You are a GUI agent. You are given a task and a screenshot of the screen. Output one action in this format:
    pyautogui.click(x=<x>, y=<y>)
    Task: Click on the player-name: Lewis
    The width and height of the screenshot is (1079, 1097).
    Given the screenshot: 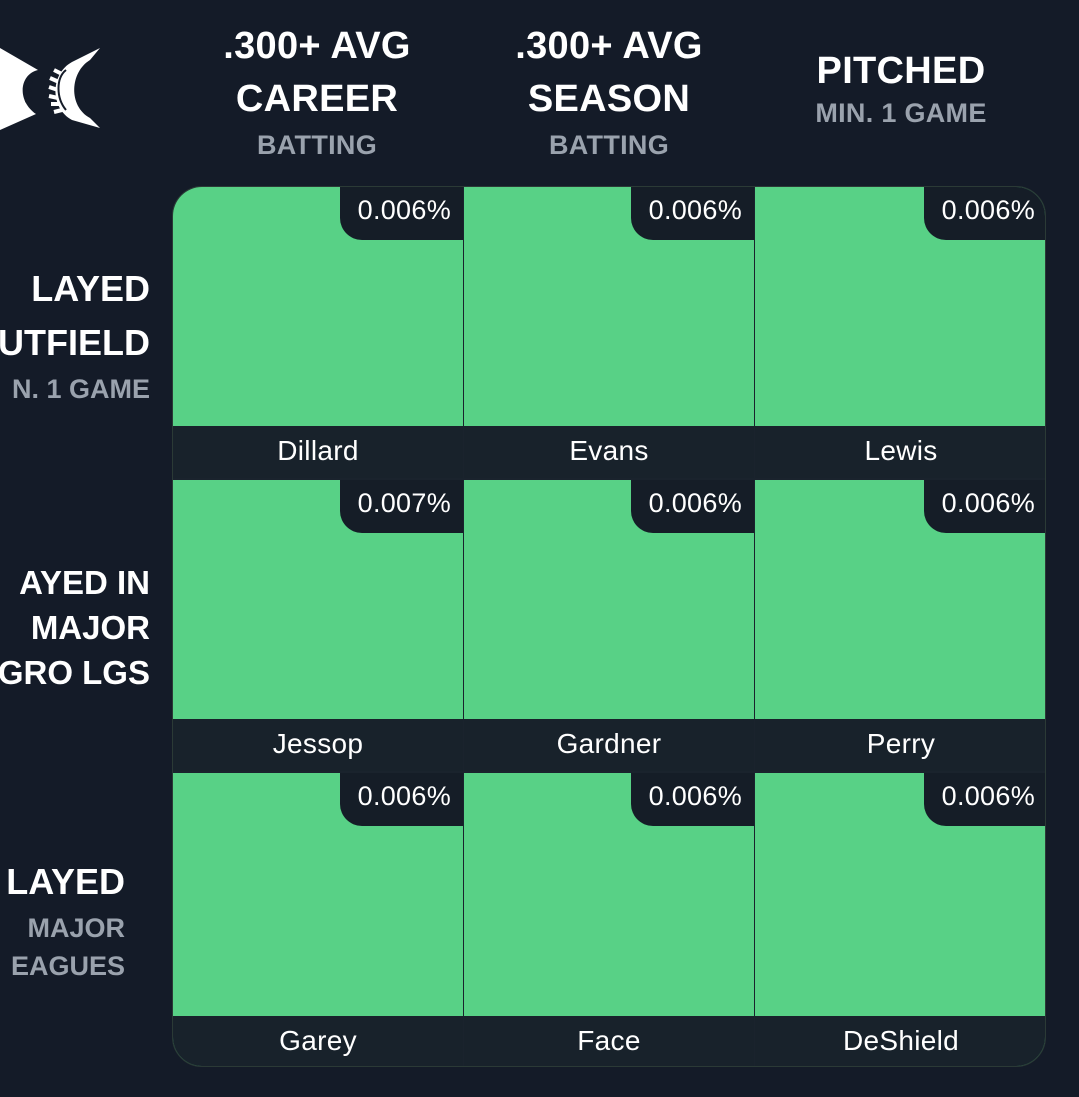 What is the action you would take?
    pyautogui.click(x=900, y=452)
    